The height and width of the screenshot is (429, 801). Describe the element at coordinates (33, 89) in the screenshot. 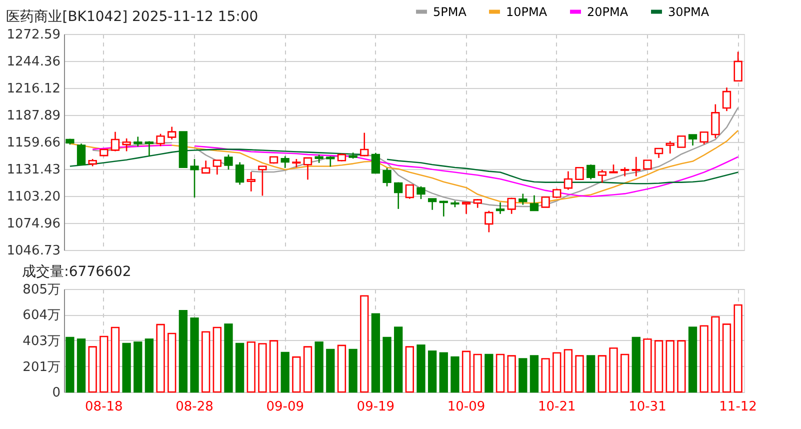

I see `y-tick-label: 1216.12` at that location.